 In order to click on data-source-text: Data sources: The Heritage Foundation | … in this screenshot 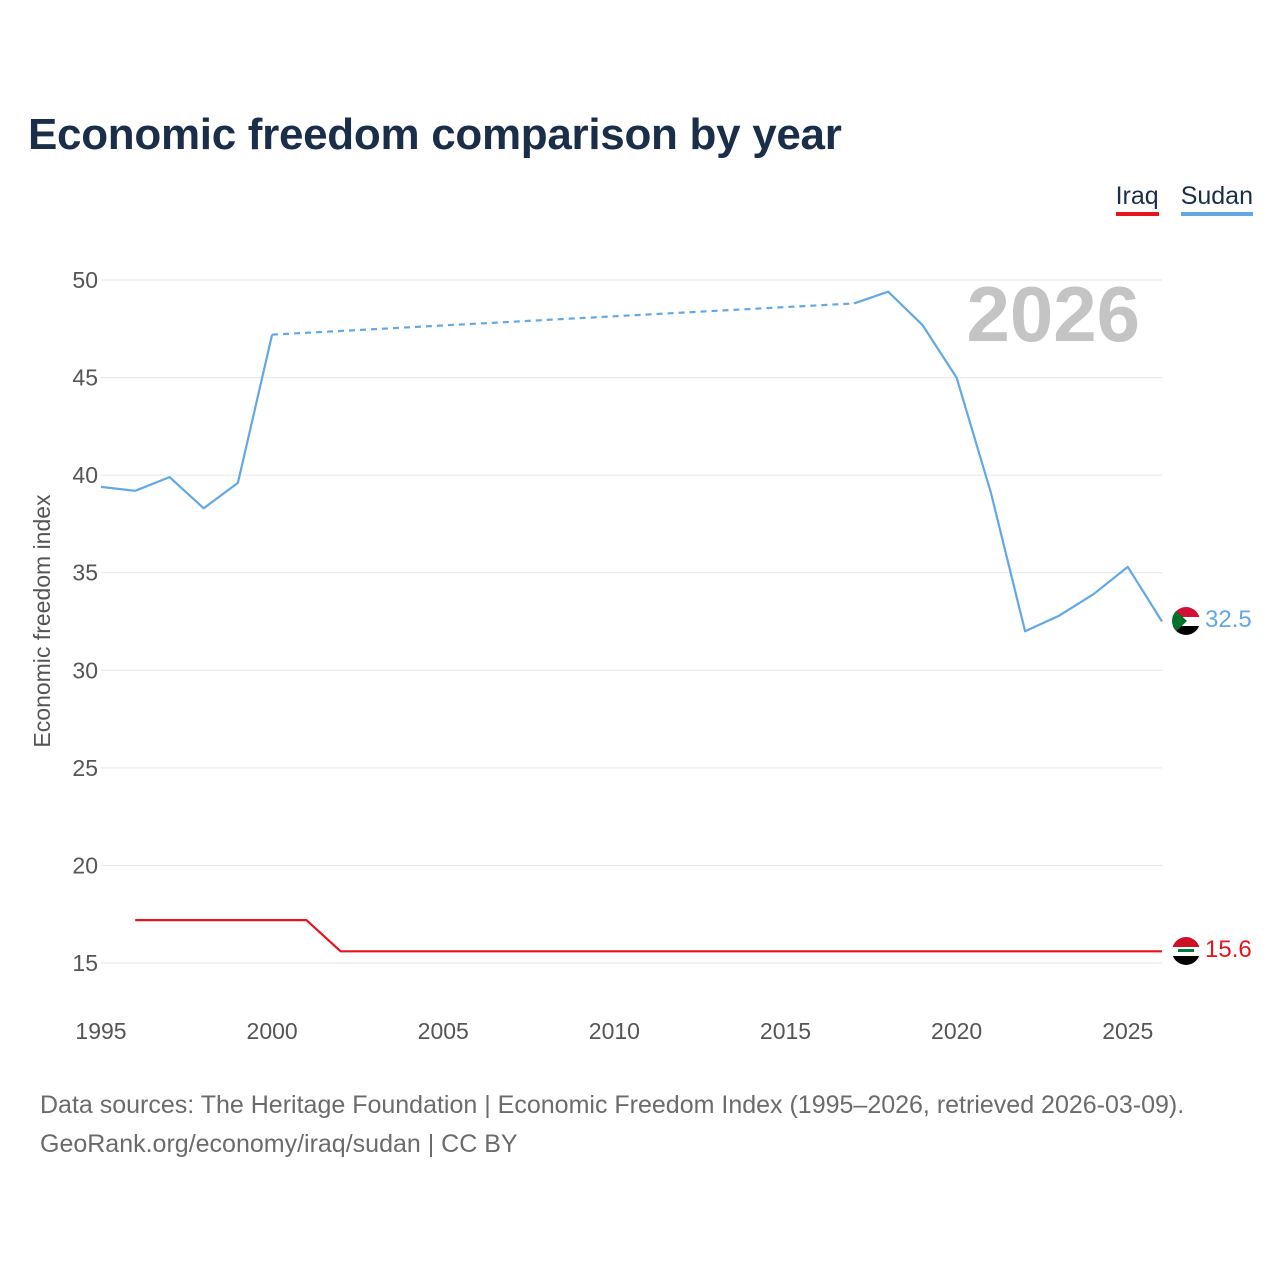, I will do `click(612, 1105)`.